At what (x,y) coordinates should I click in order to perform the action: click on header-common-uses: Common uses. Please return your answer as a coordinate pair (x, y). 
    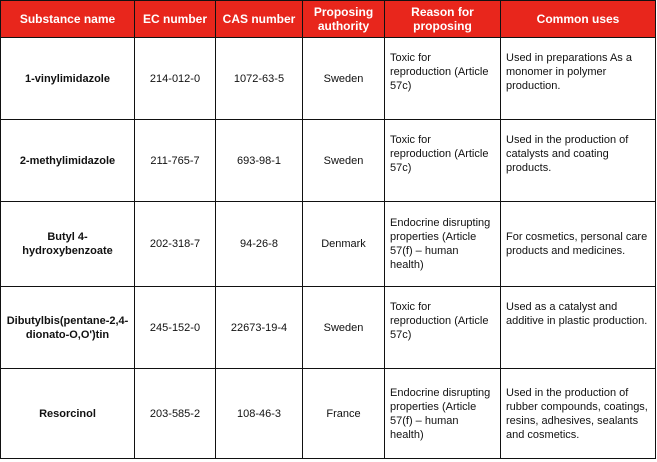
    Looking at the image, I should click on (578, 19).